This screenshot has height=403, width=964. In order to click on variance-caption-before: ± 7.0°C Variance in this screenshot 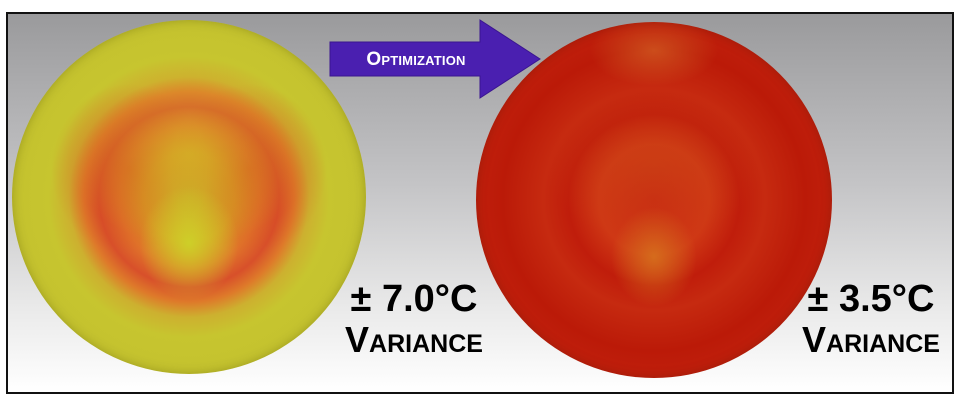, I will do `click(414, 319)`.